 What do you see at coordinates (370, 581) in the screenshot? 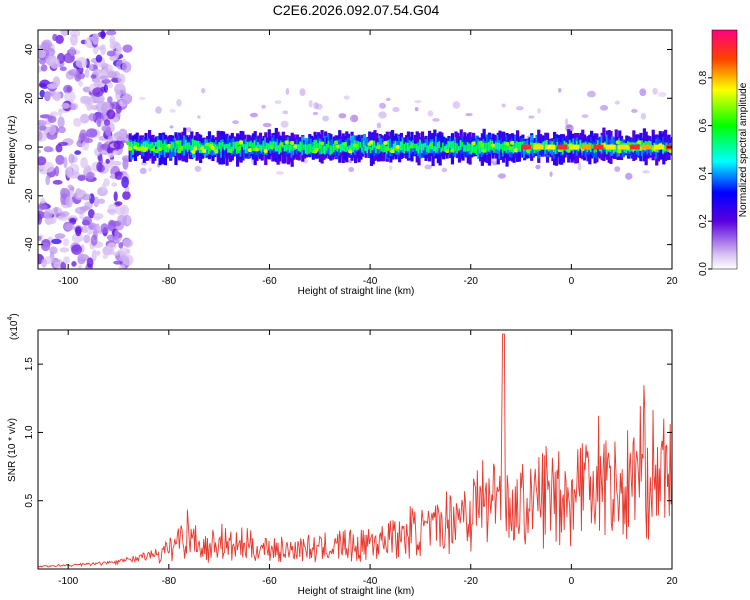
I see `snr-x-tick-label: -40` at bounding box center [370, 581].